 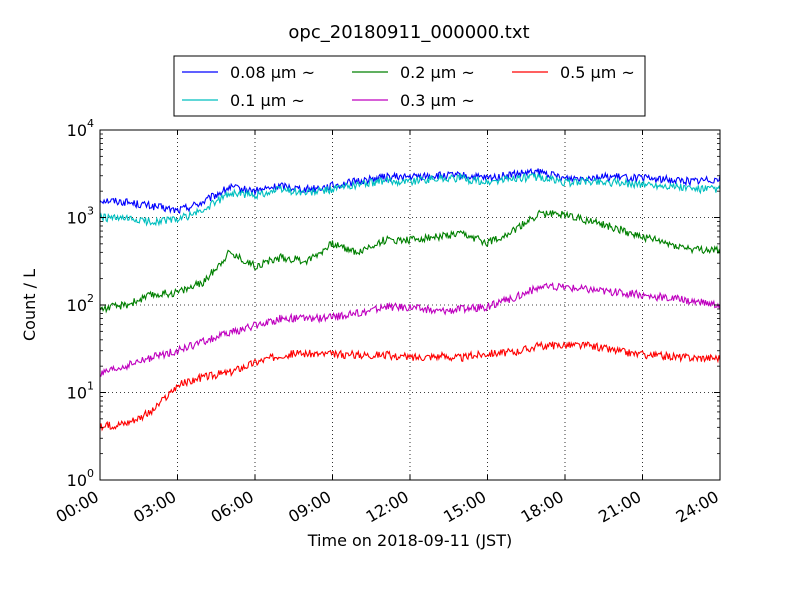 I want to click on y-tick-label: 10⁴, so click(x=80, y=128).